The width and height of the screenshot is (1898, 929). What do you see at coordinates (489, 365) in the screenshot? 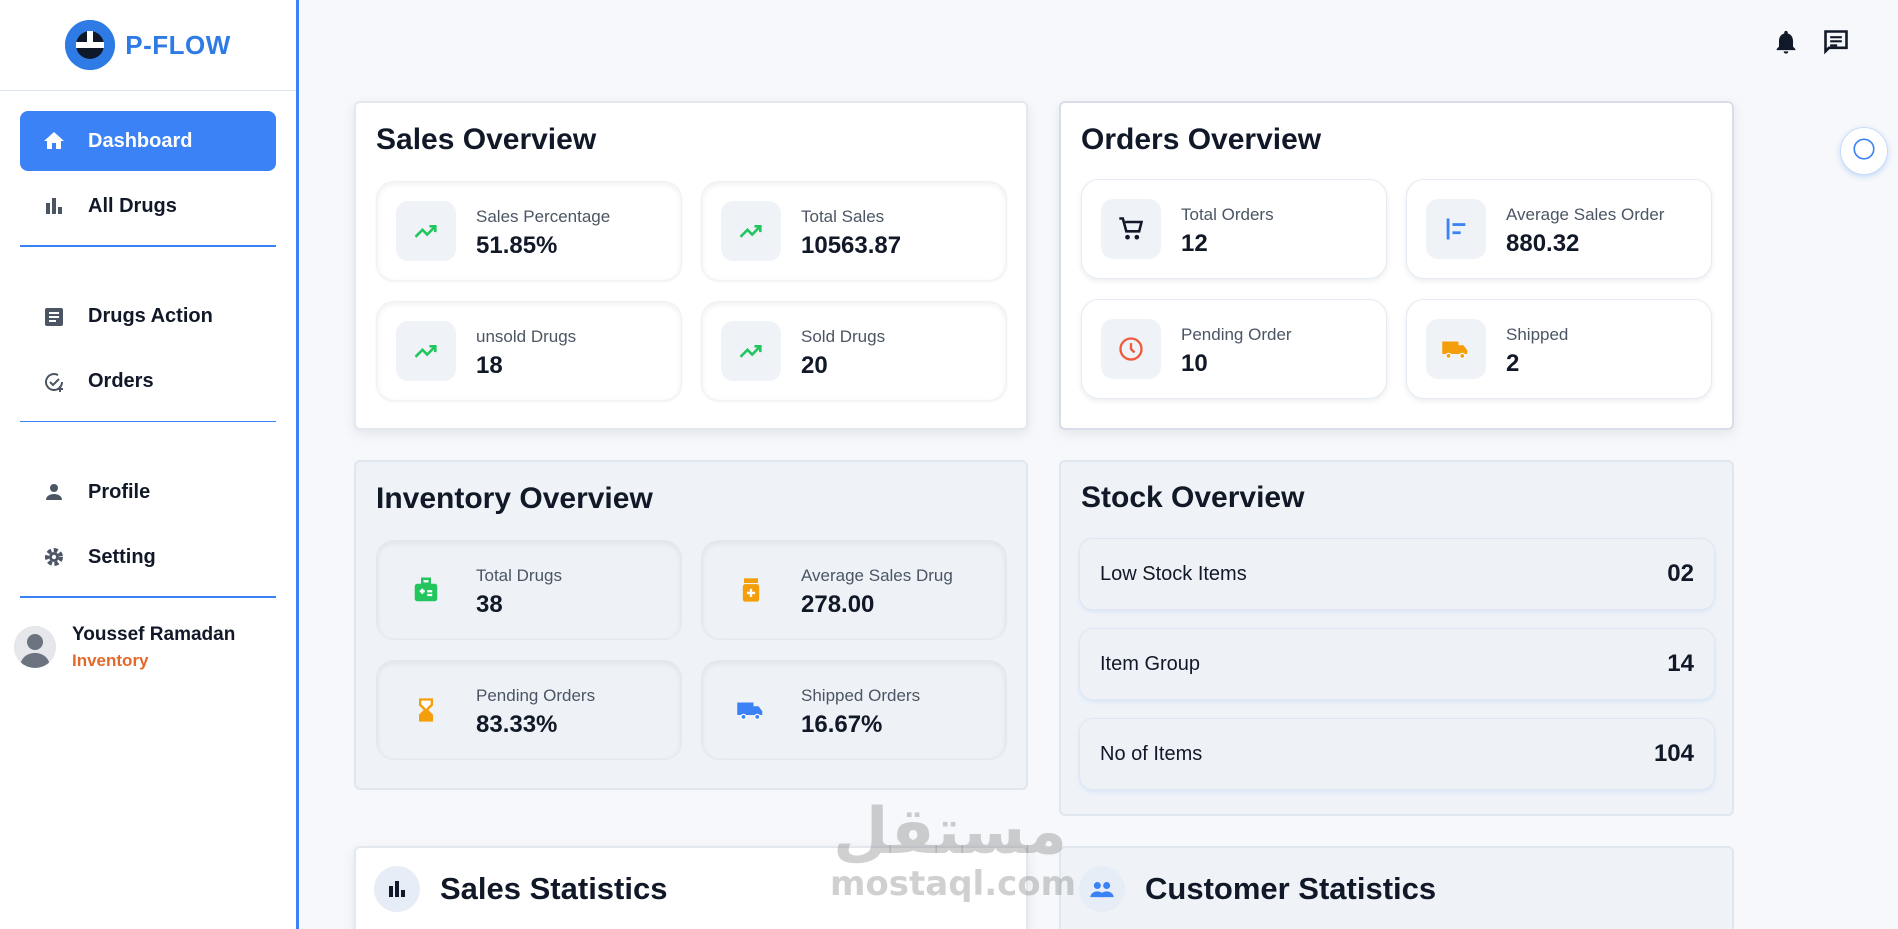
I see `card-value: 18` at bounding box center [489, 365].